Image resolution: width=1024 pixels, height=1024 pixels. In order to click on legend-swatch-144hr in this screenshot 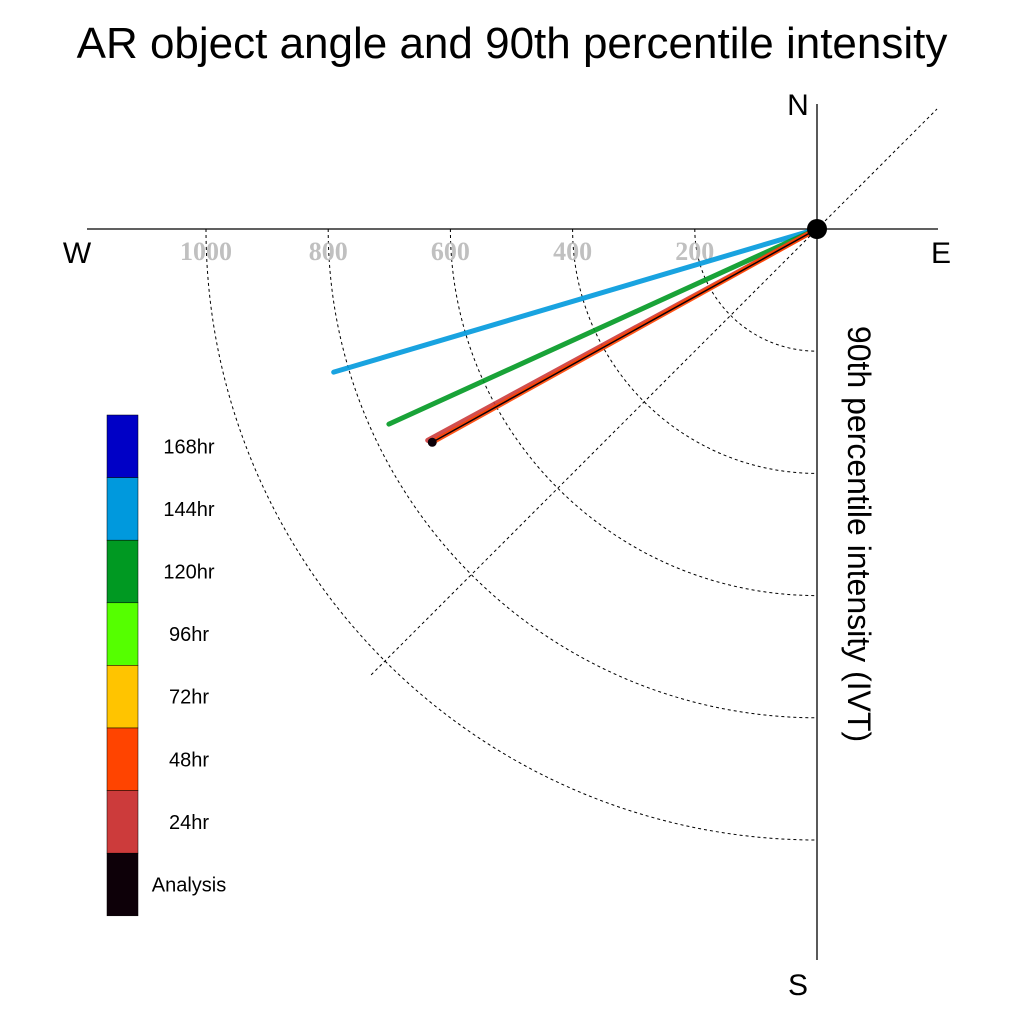, I will do `click(122, 509)`.